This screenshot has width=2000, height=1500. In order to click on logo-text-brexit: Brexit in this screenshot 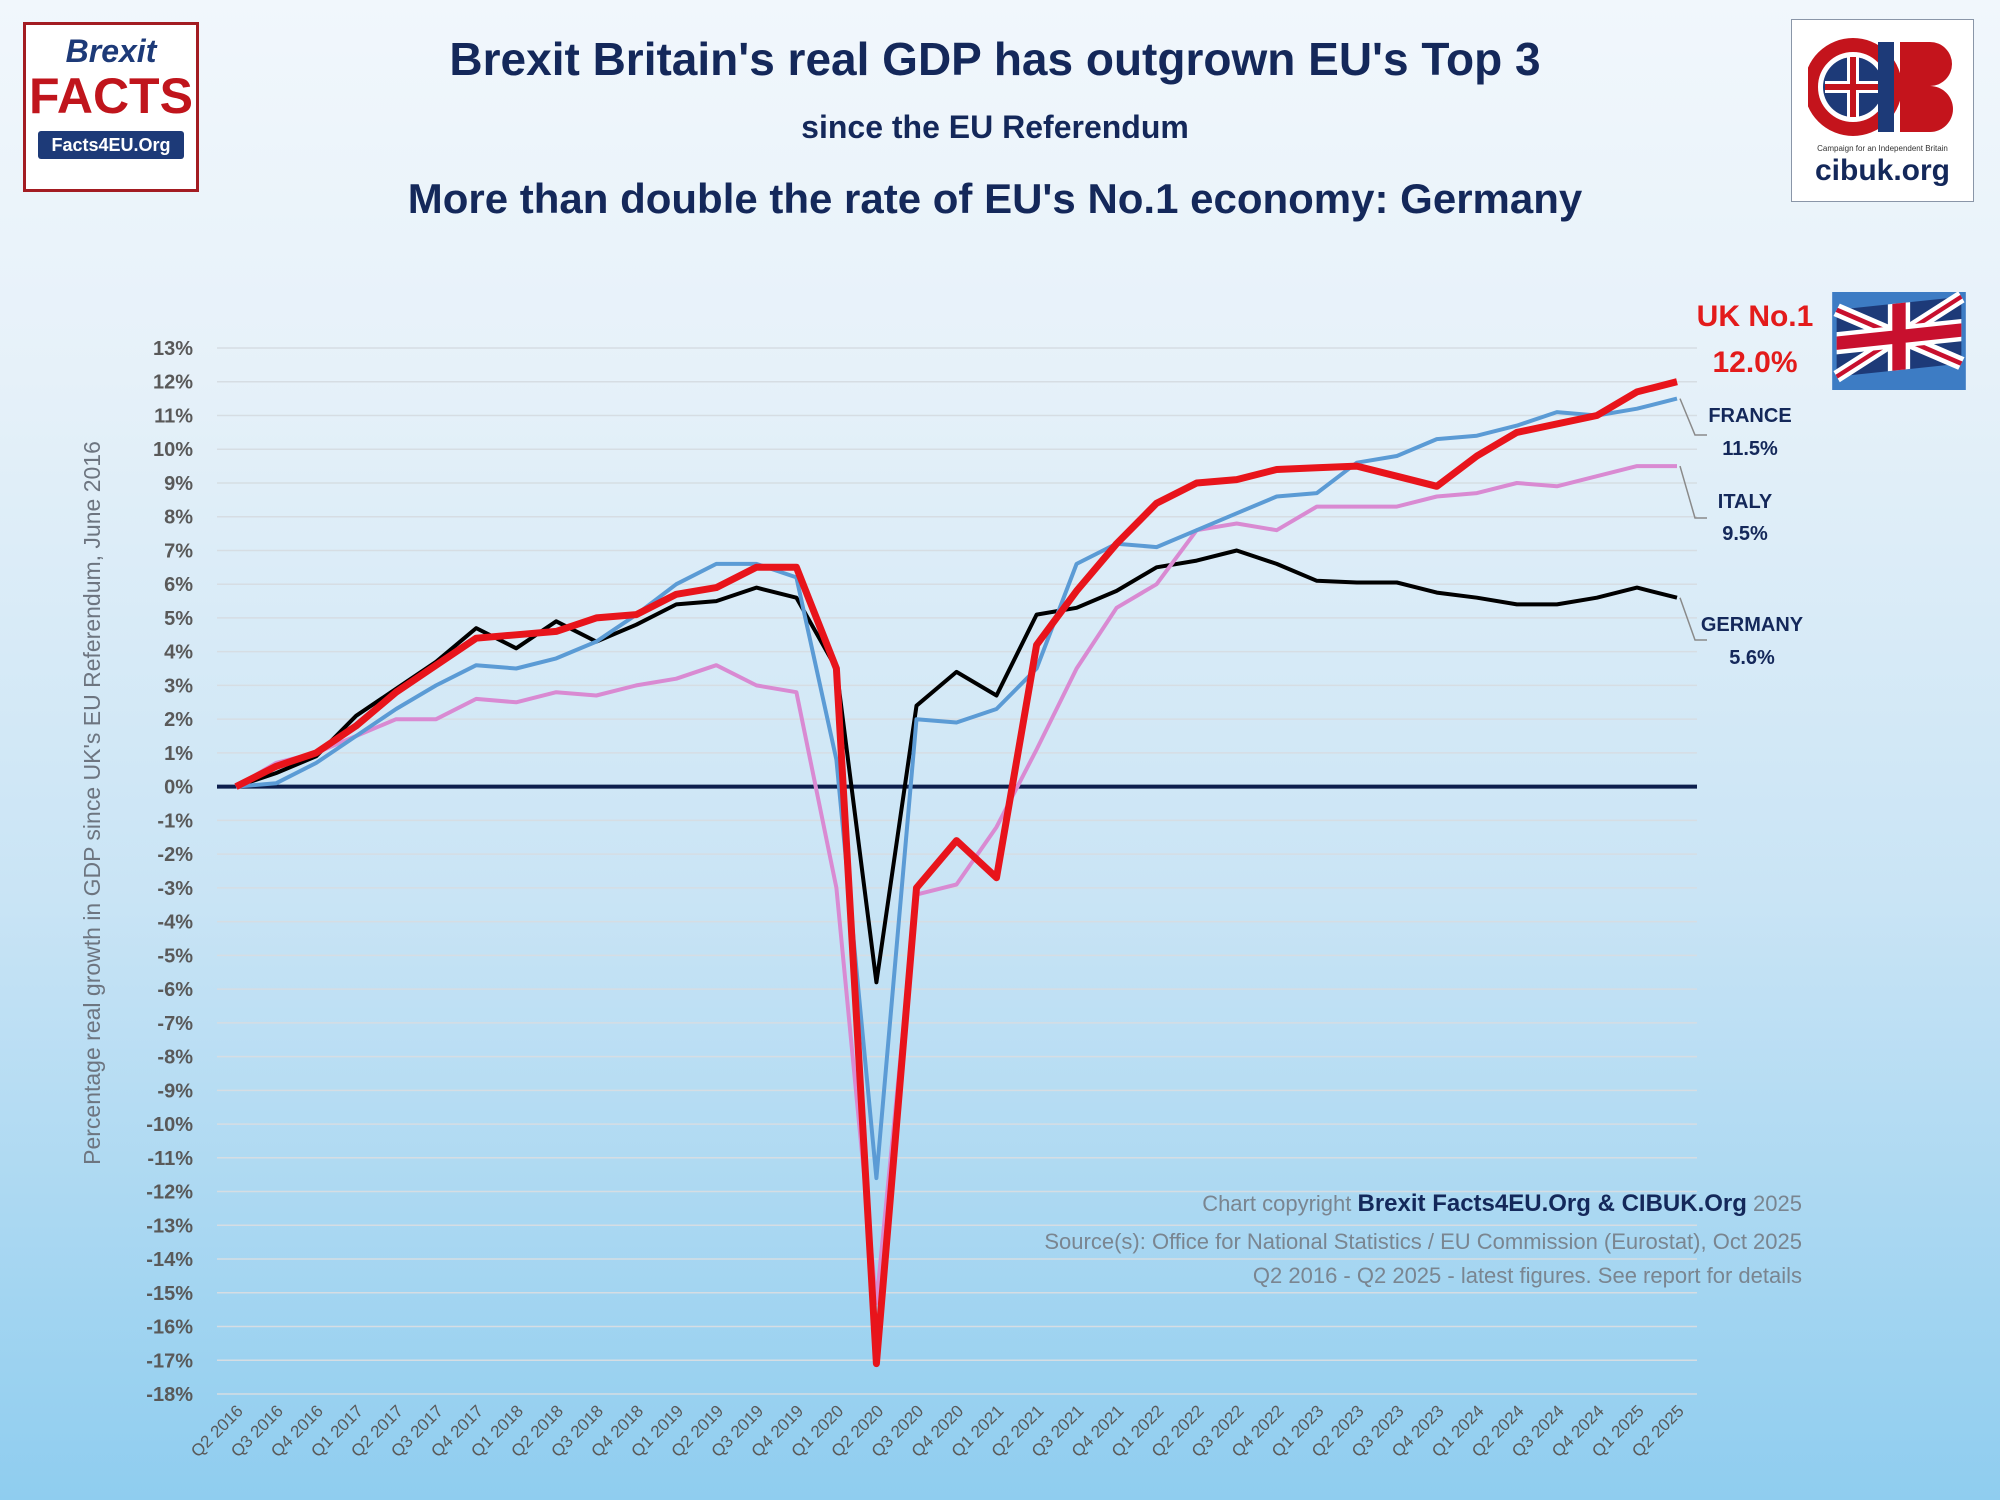, I will do `click(111, 51)`.